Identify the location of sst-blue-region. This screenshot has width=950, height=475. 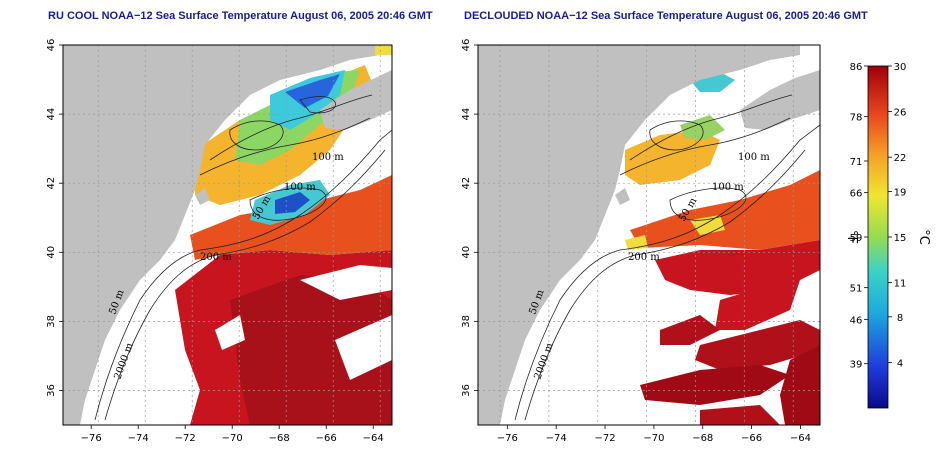
(312, 91).